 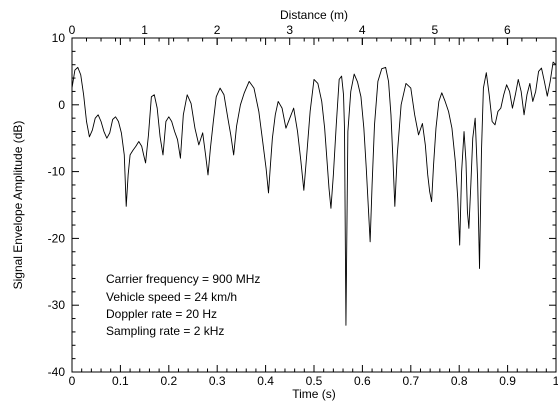 What do you see at coordinates (165, 331) in the screenshot?
I see `annotation-sampling-rate: Sampling rate = 2 kHz` at bounding box center [165, 331].